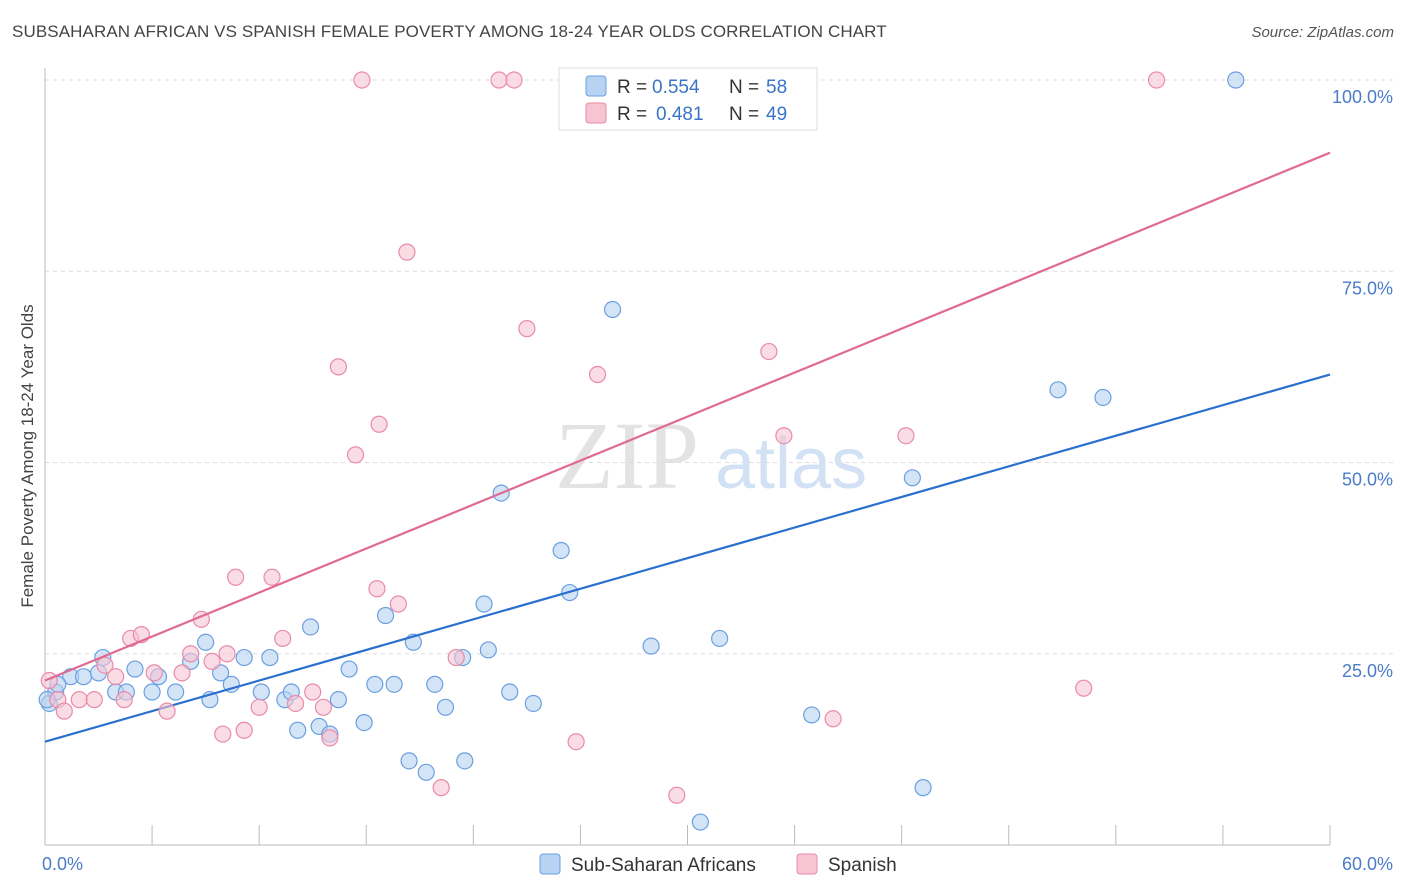 This screenshot has width=1406, height=892. Describe the element at coordinates (632, 87) in the screenshot. I see `legend-r-label-0: R =` at that location.